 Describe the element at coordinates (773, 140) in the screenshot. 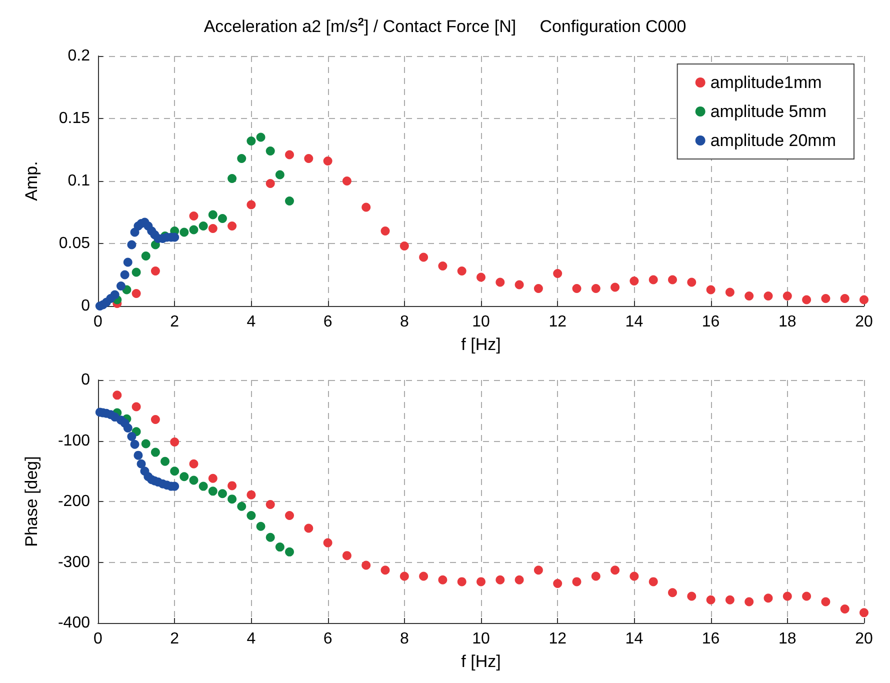

I see `legend-label: amplitude 20mm` at that location.